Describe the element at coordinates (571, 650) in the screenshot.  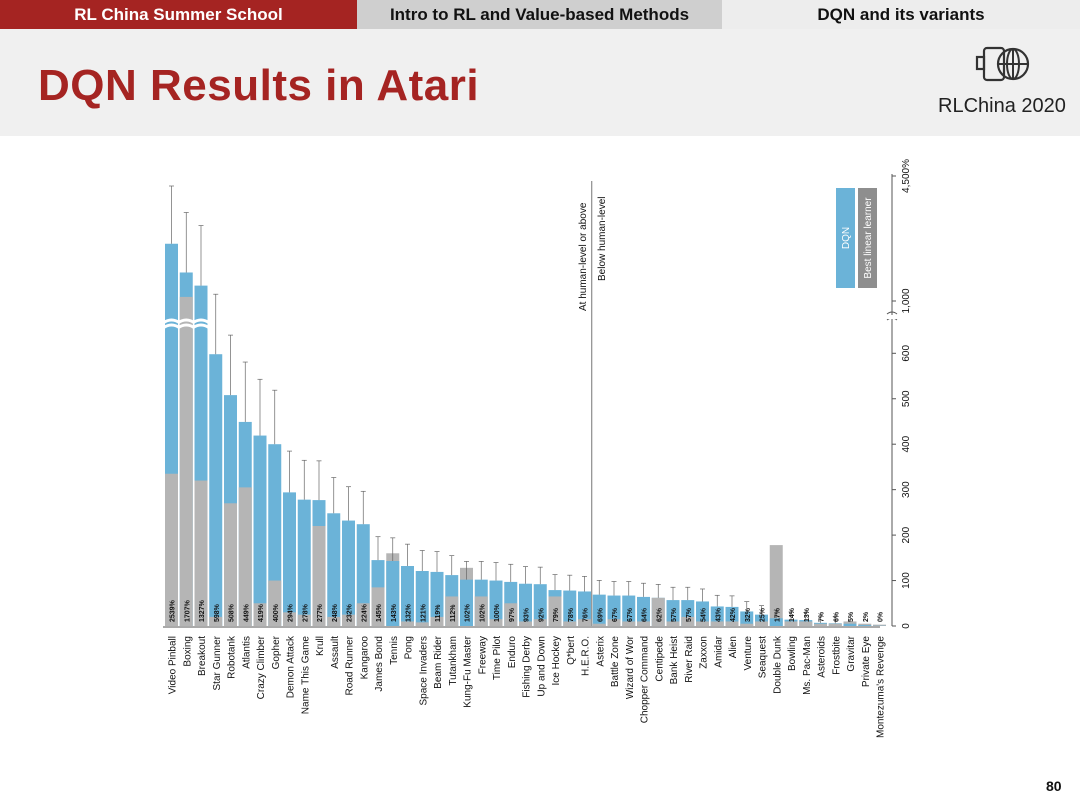
I see `category-label: Q*bert` at that location.